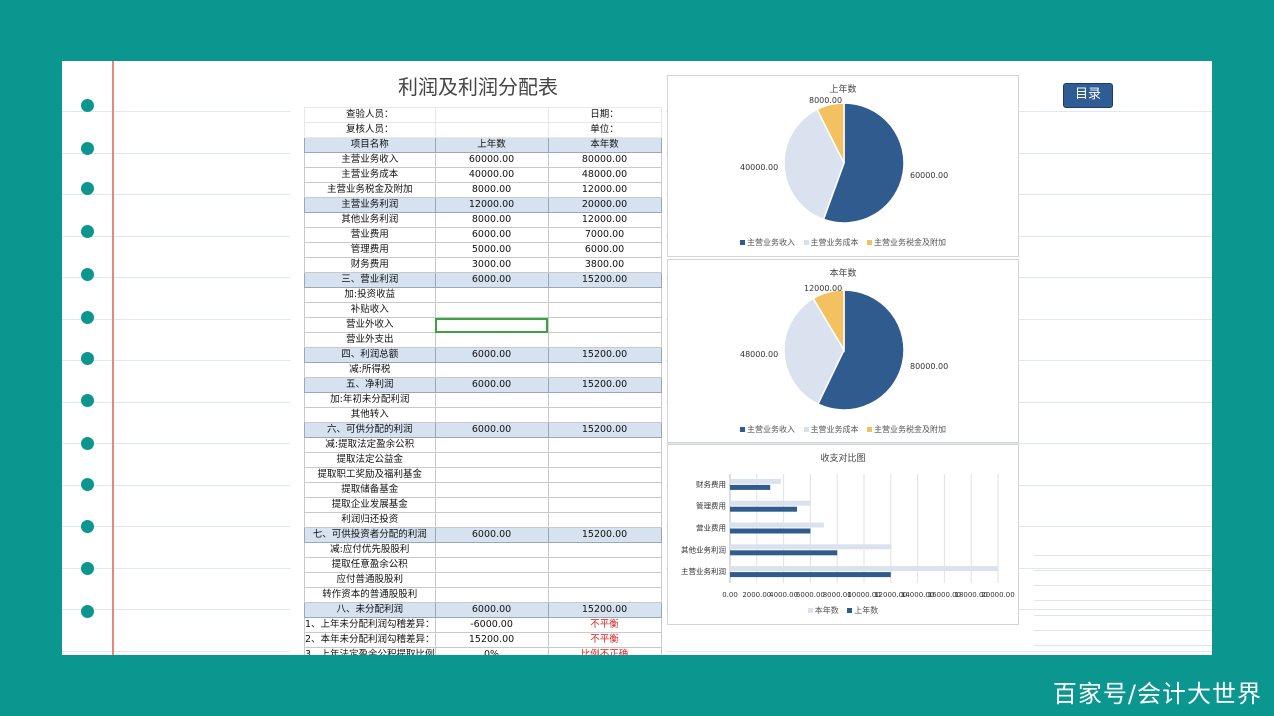 This screenshot has height=716, width=1274. I want to click on item-name-cell: 营业外收入, so click(370, 325).